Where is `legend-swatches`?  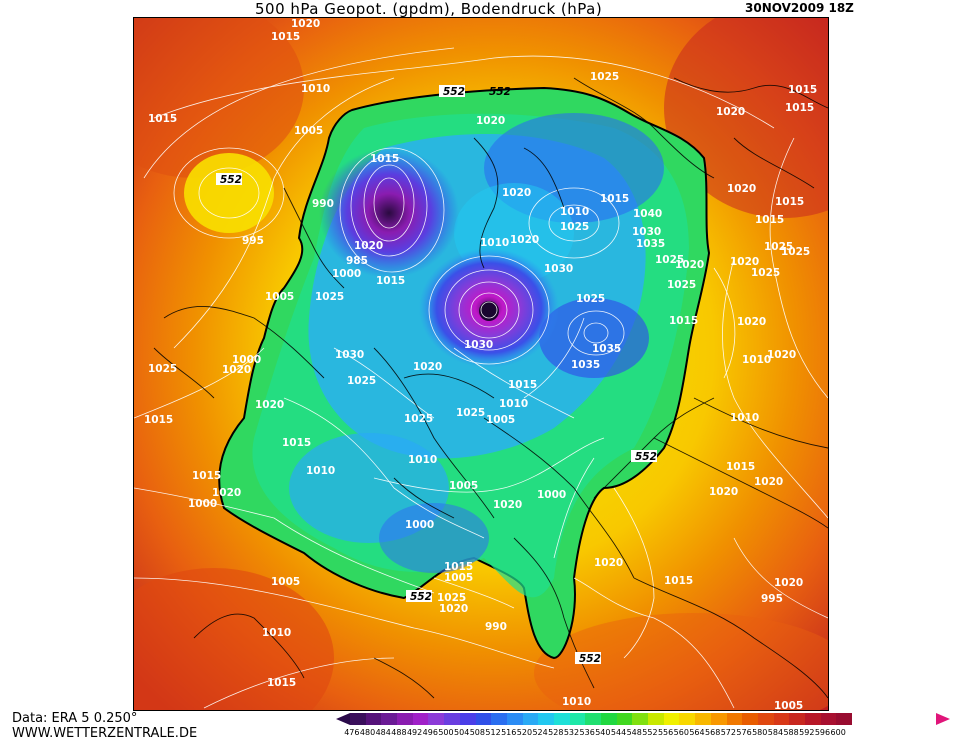 legend-swatches is located at coordinates (601, 719).